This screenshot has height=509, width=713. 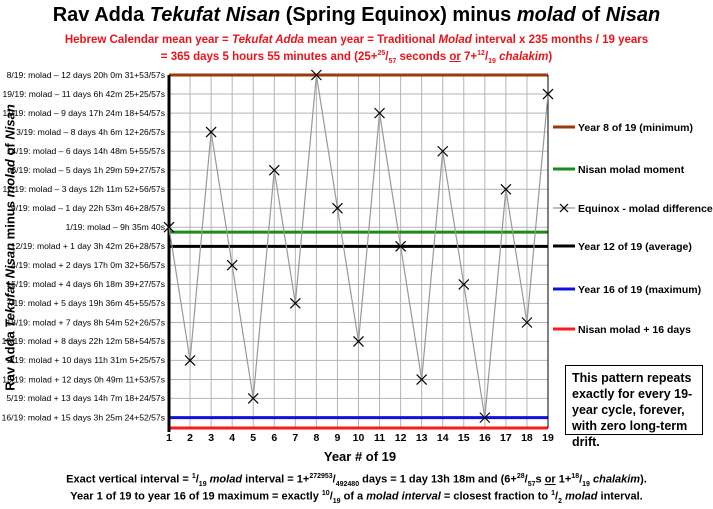 I want to click on footer-part: or, so click(x=550, y=479).